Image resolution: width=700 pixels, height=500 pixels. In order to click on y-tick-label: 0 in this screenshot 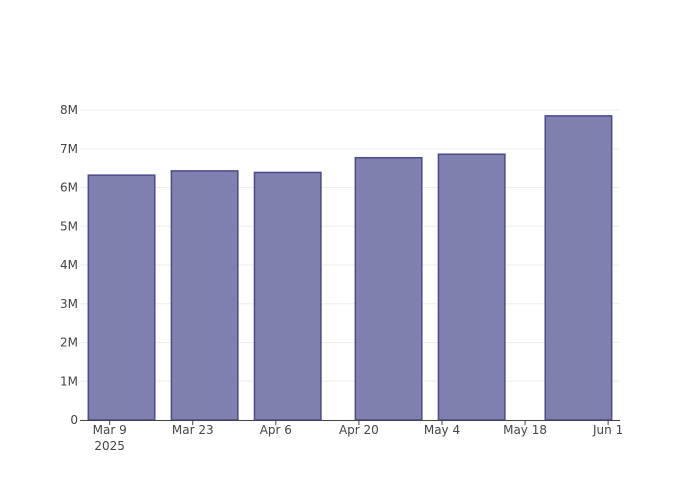, I will do `click(74, 420)`.